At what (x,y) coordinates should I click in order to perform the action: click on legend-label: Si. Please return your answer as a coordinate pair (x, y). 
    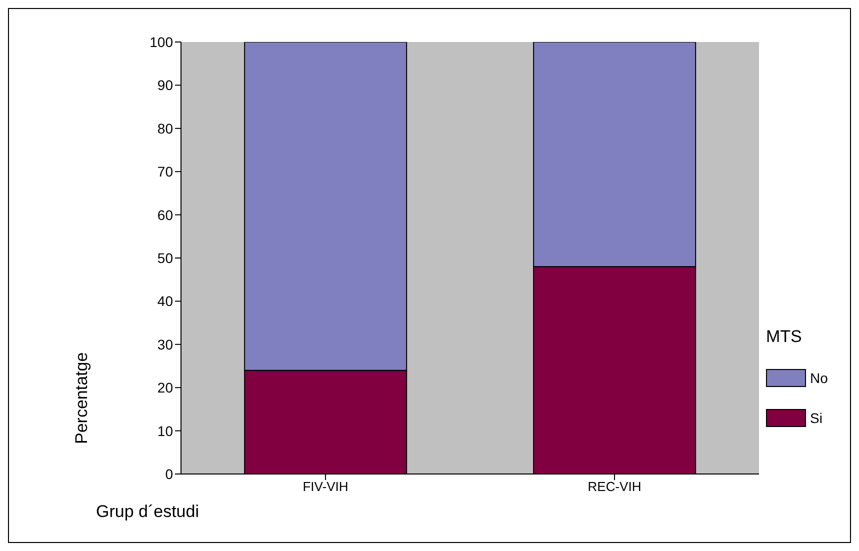
    Looking at the image, I should click on (816, 418).